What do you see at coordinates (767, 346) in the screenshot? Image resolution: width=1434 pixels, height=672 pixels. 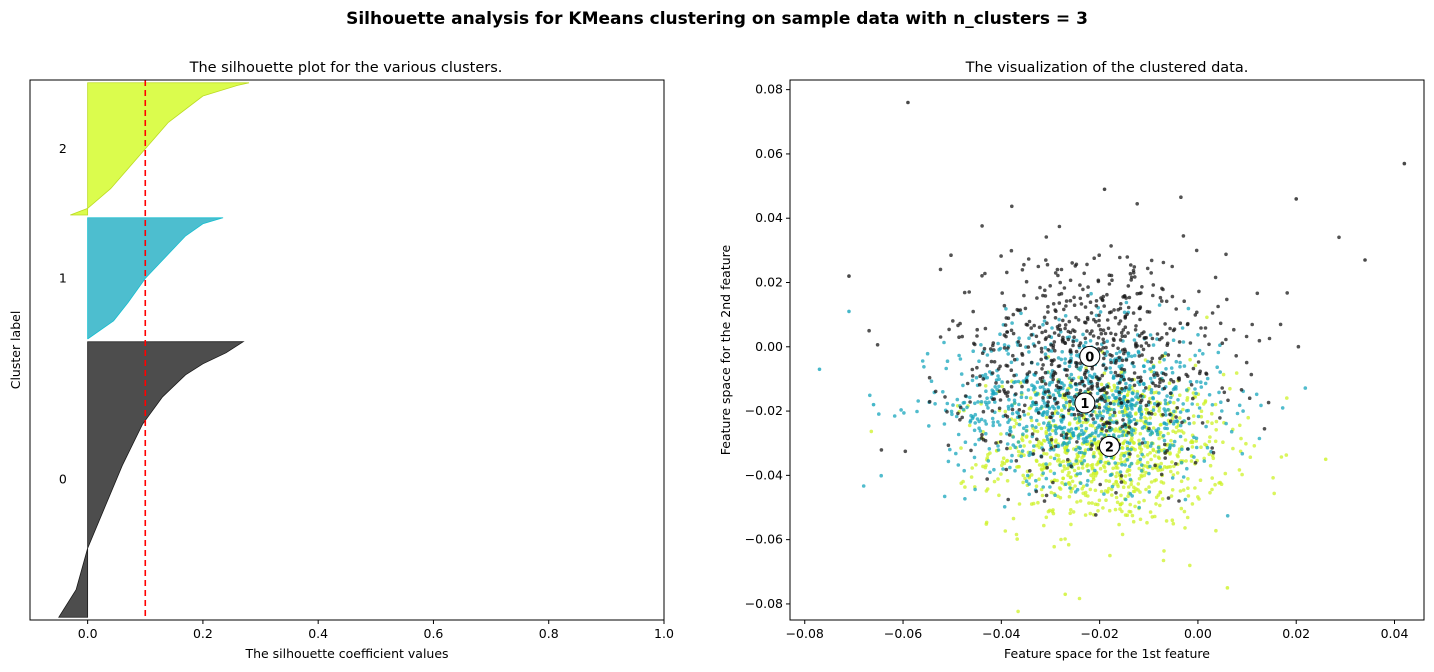 I see `scatter-y-axis-ticks: −0.08 −0.06 −0.04 −0.02 0.00 0.02 0.04 0.06 0.08` at bounding box center [767, 346].